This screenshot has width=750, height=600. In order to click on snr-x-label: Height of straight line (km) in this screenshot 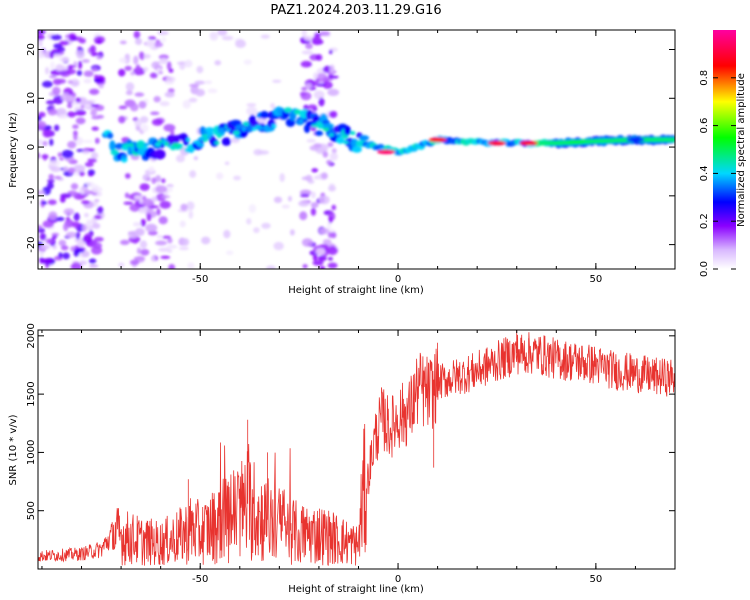, I will do `click(356, 589)`.